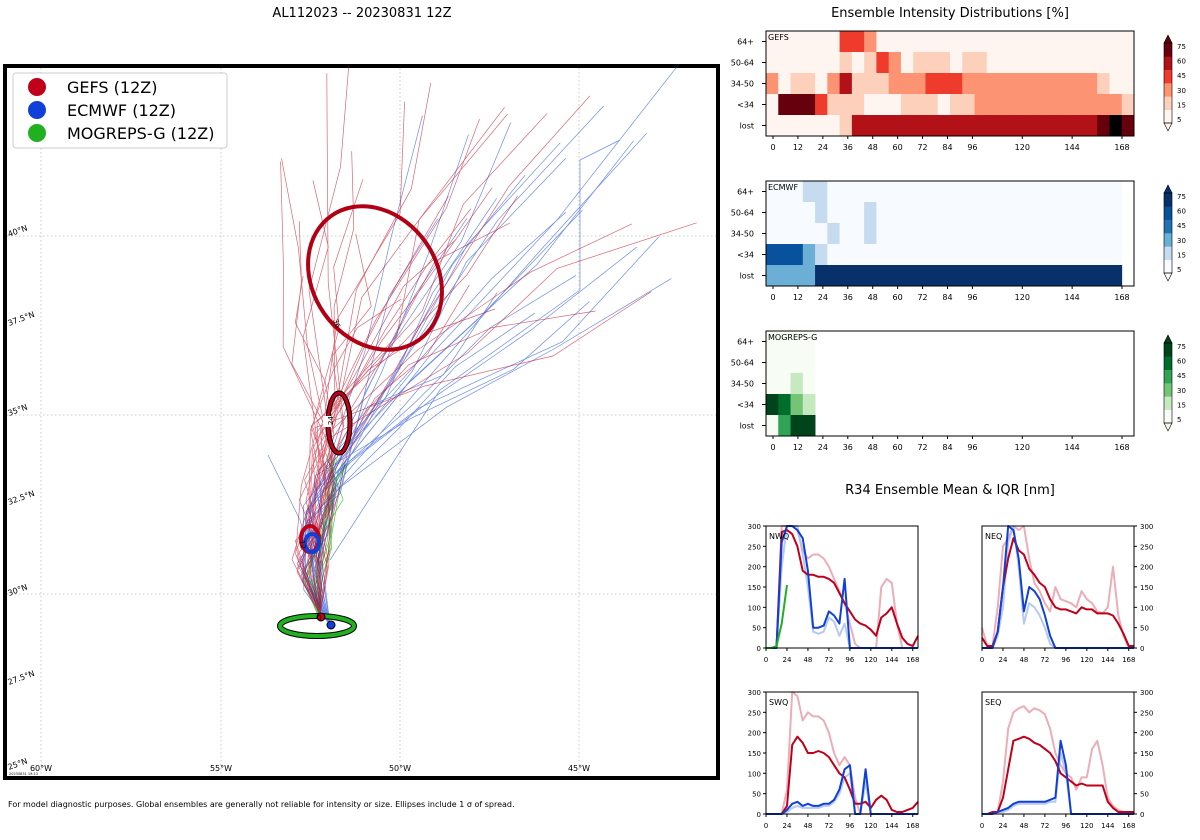 The height and width of the screenshot is (840, 1200). Describe the element at coordinates (1022, 147) in the screenshot. I see `heatmap-x-tick-label: 120` at that location.